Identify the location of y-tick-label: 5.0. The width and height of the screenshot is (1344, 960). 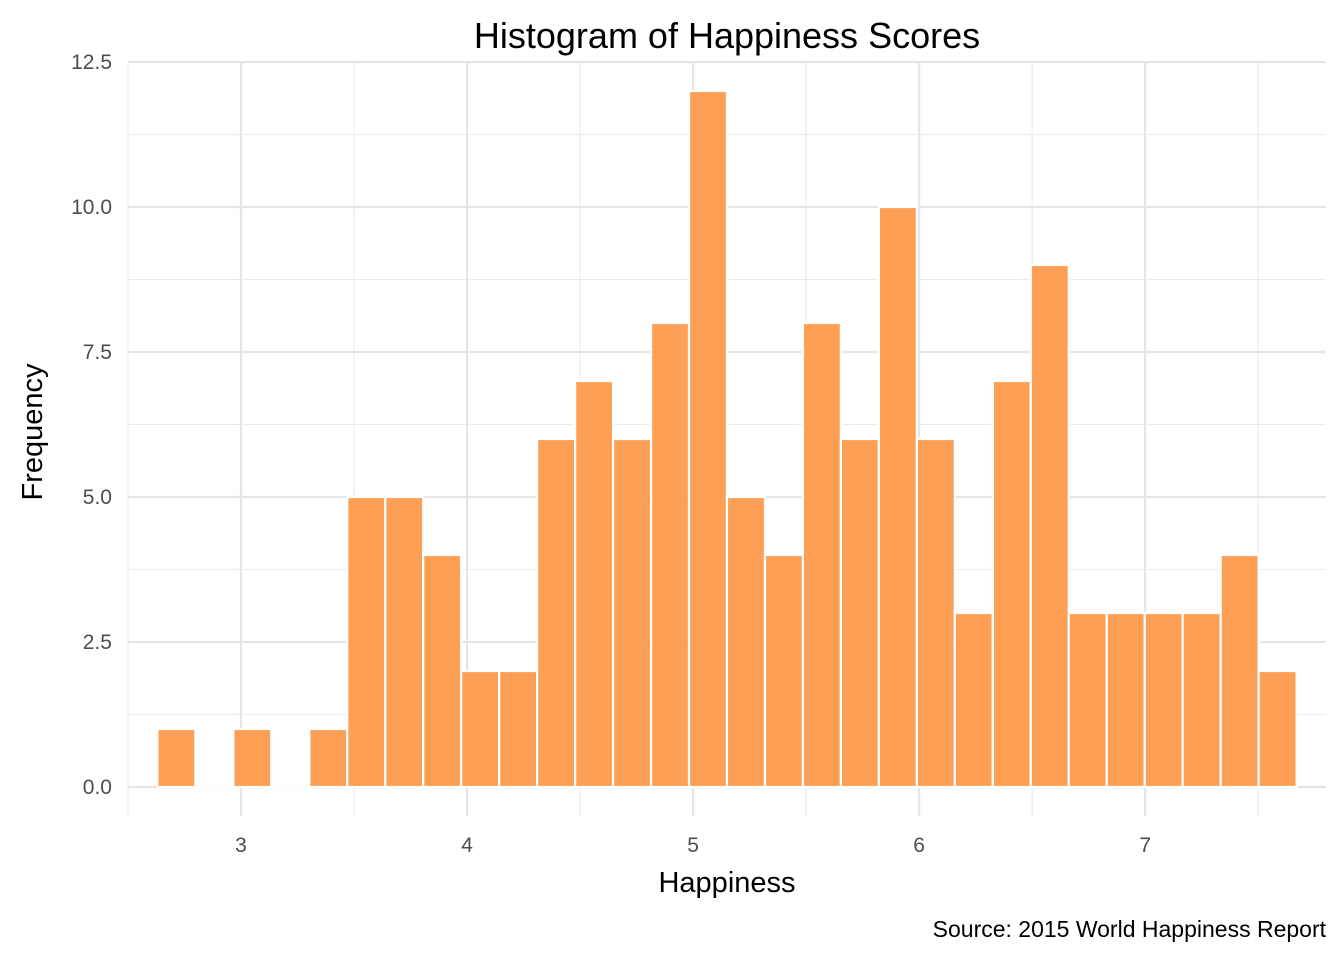
(97, 497).